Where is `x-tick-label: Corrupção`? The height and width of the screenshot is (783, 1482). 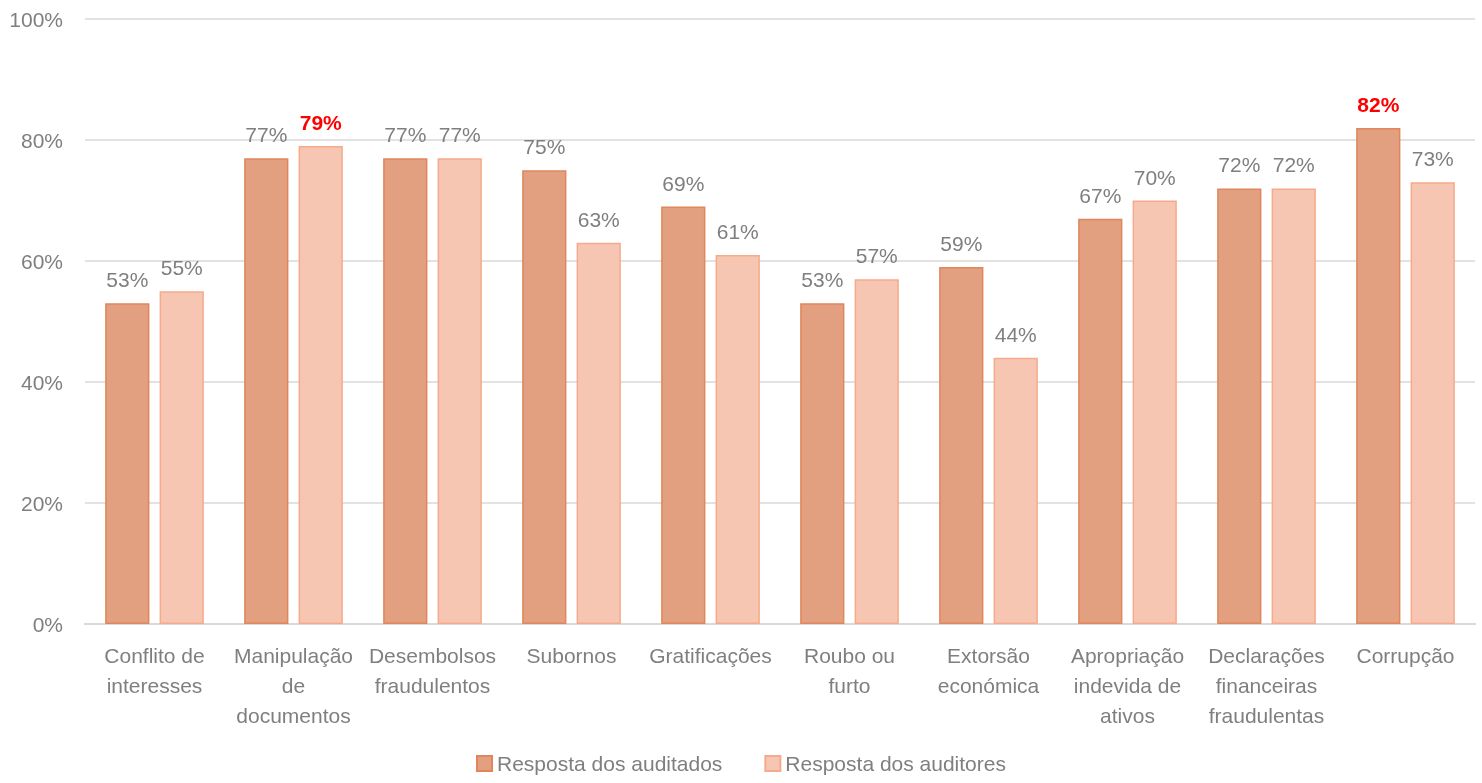 x-tick-label: Corrupção is located at coordinates (1405, 655).